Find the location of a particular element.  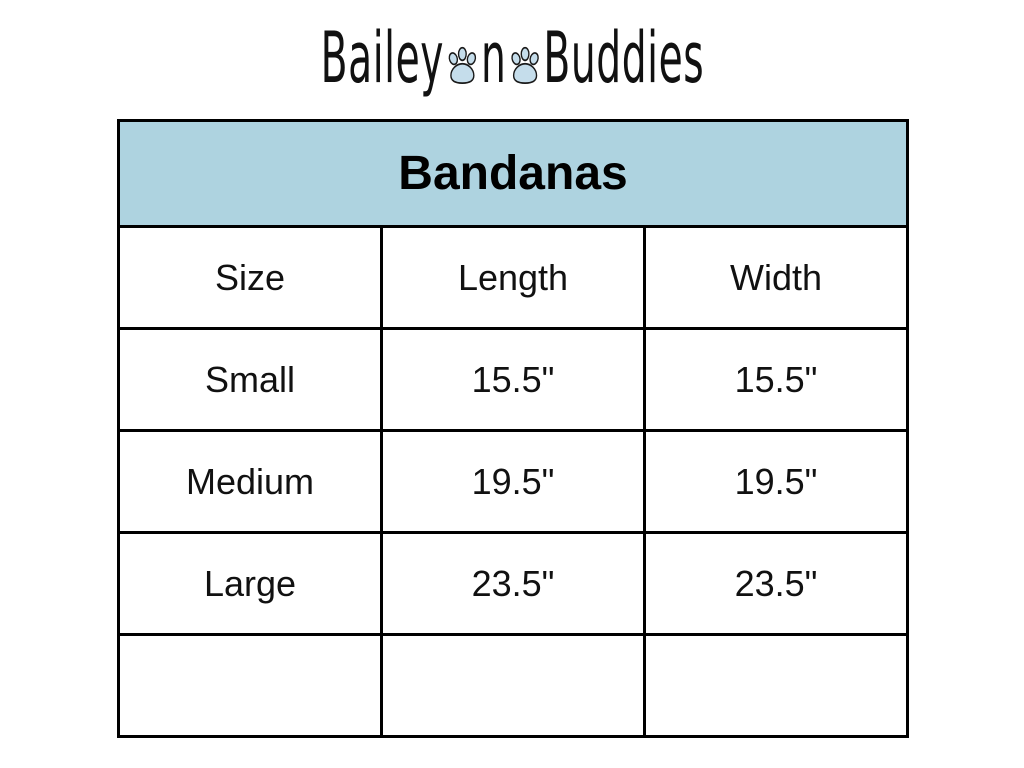

cell-size: Small is located at coordinates (250, 379).